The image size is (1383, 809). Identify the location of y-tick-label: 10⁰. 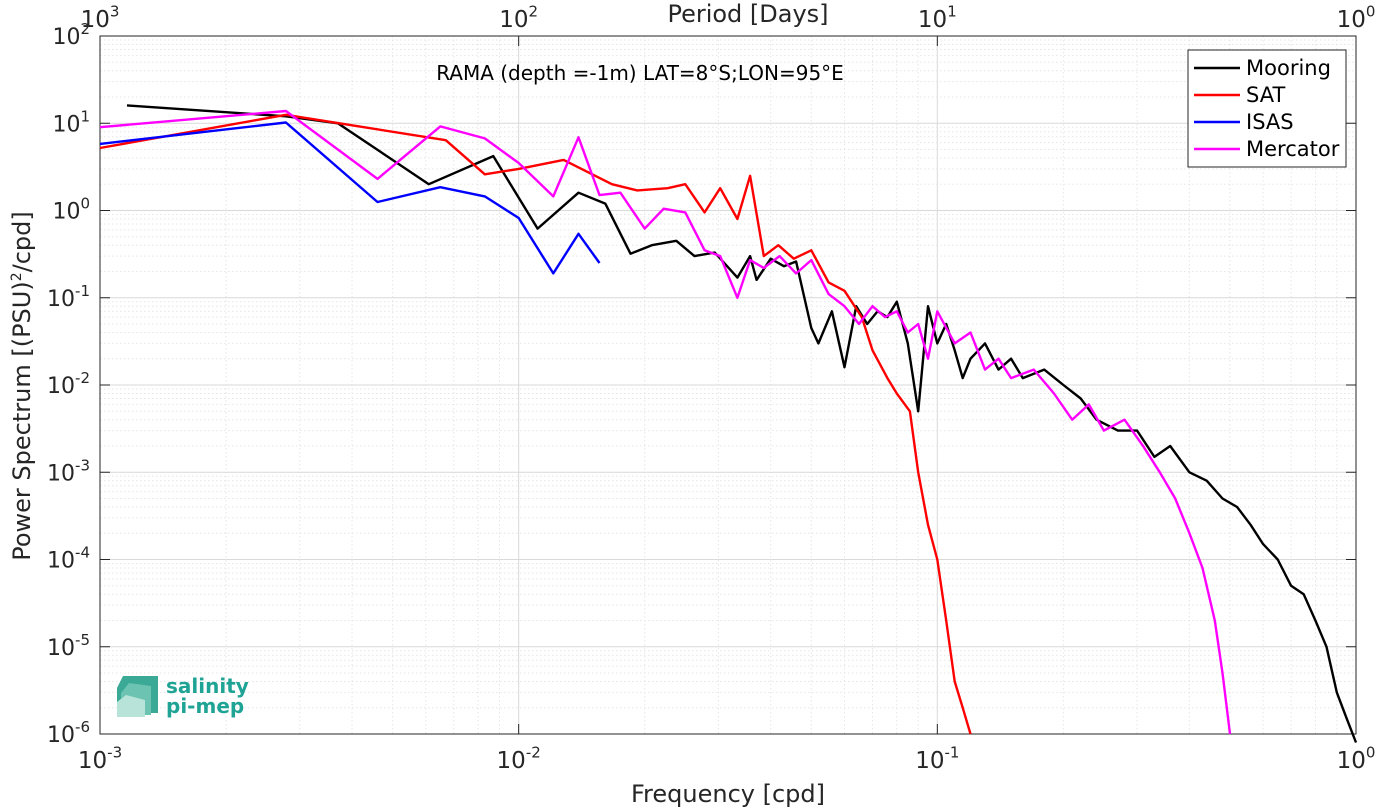
(71, 210).